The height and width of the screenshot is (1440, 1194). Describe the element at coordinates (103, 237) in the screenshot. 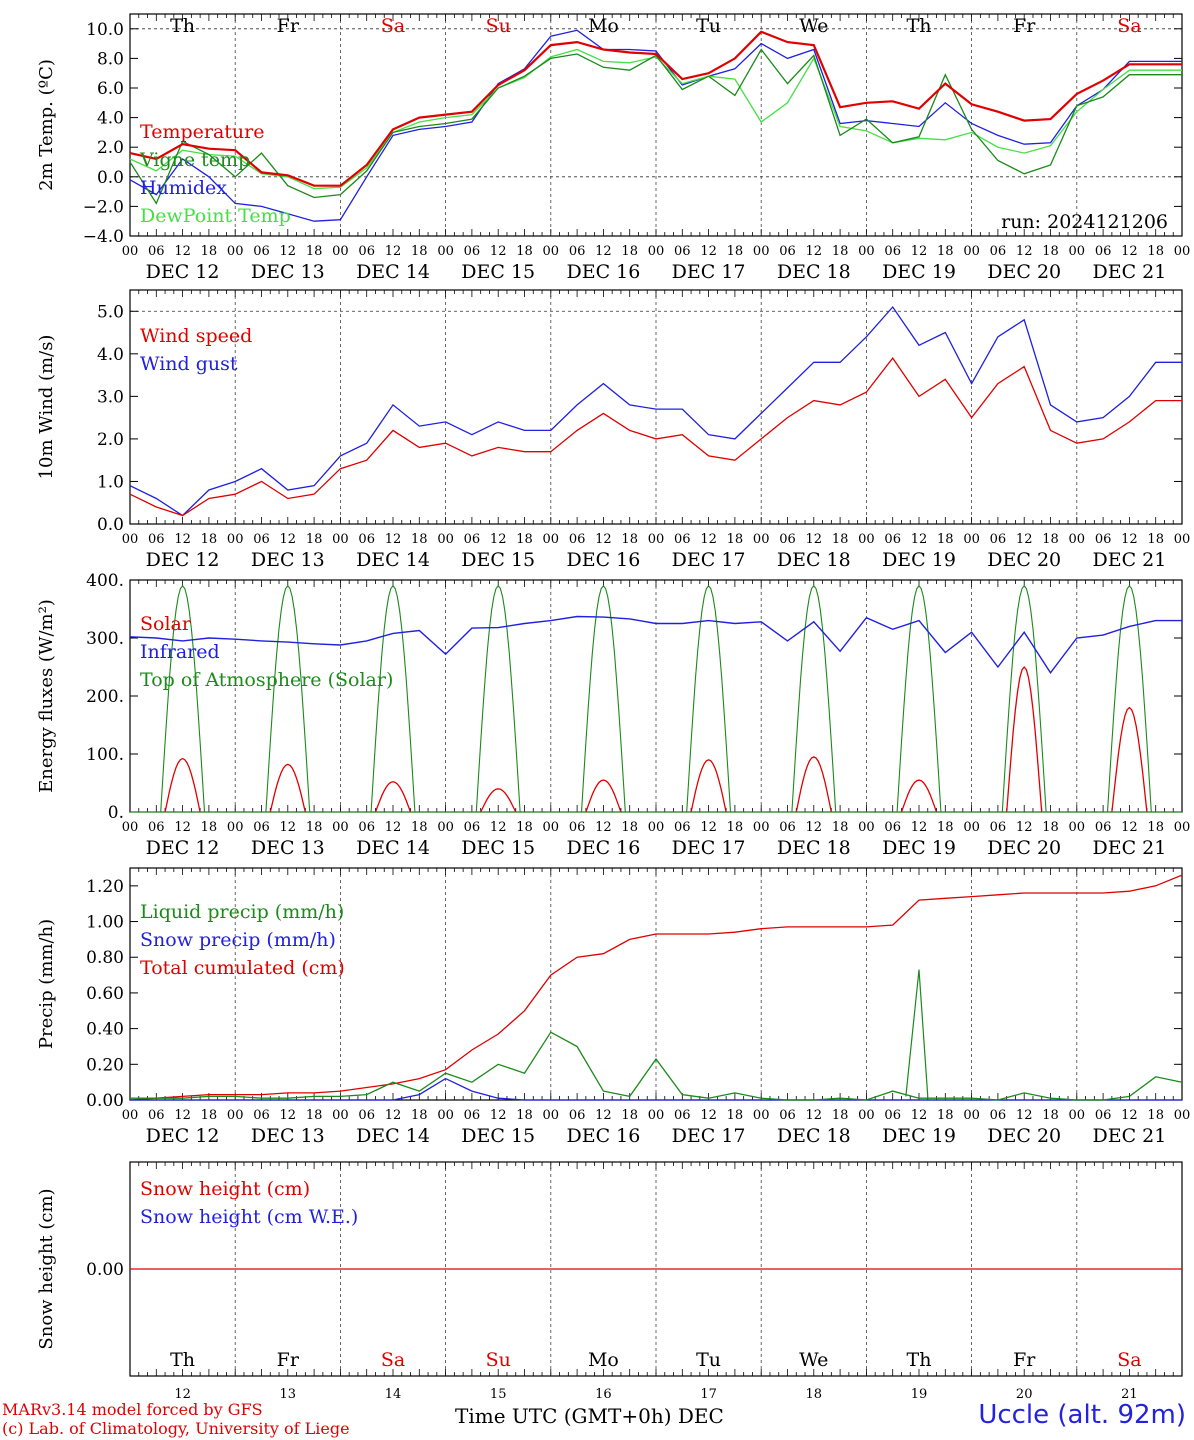

I see `temp-ytick-label: −4.0` at that location.